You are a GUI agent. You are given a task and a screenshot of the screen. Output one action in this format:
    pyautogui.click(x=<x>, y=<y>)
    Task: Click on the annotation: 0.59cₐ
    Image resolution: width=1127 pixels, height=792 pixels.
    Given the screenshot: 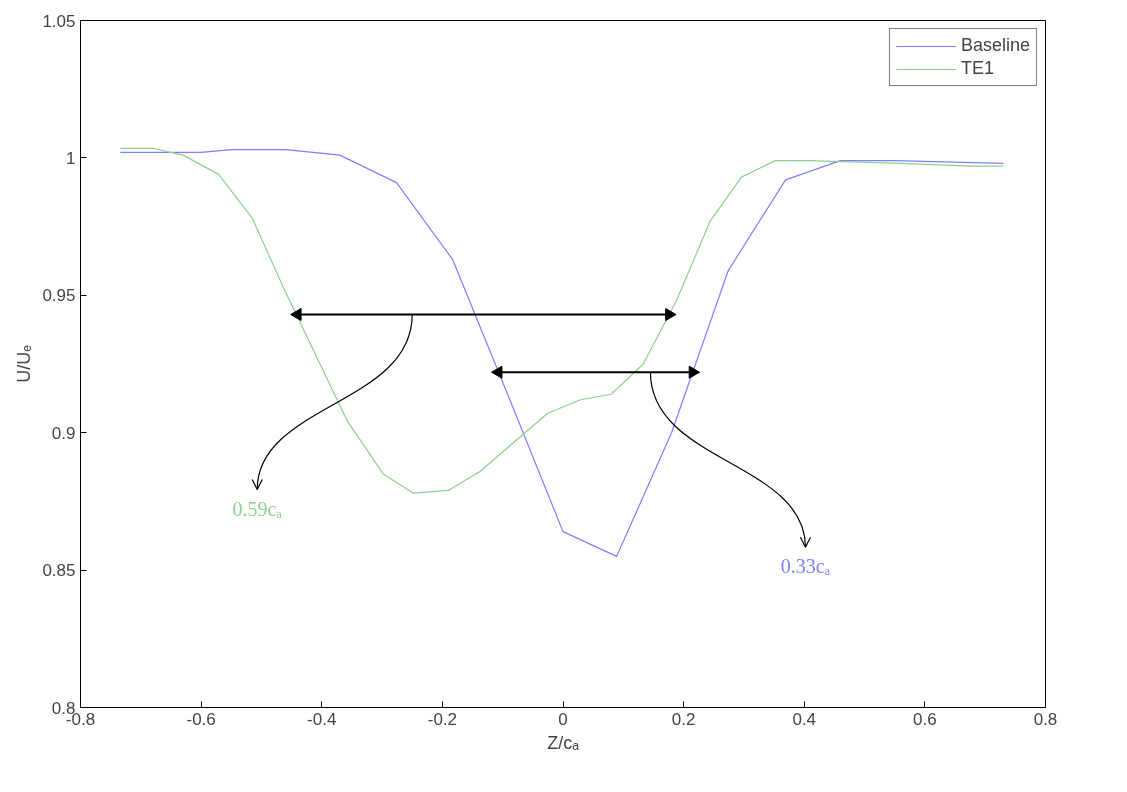 What is the action you would take?
    pyautogui.click(x=257, y=508)
    